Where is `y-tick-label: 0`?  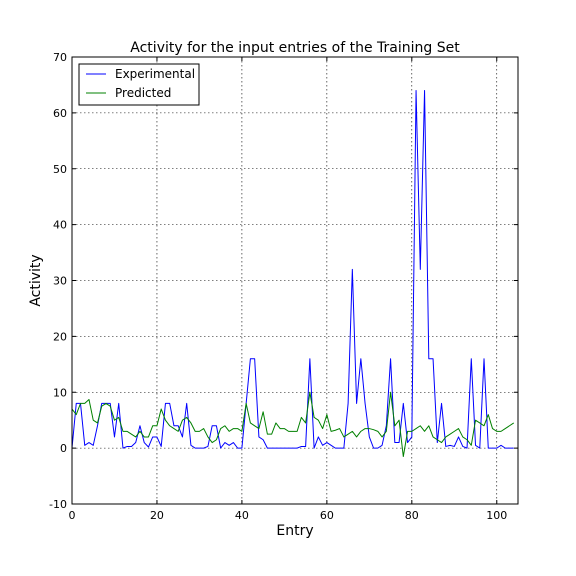
y-tick-label: 0 is located at coordinates (63, 448).